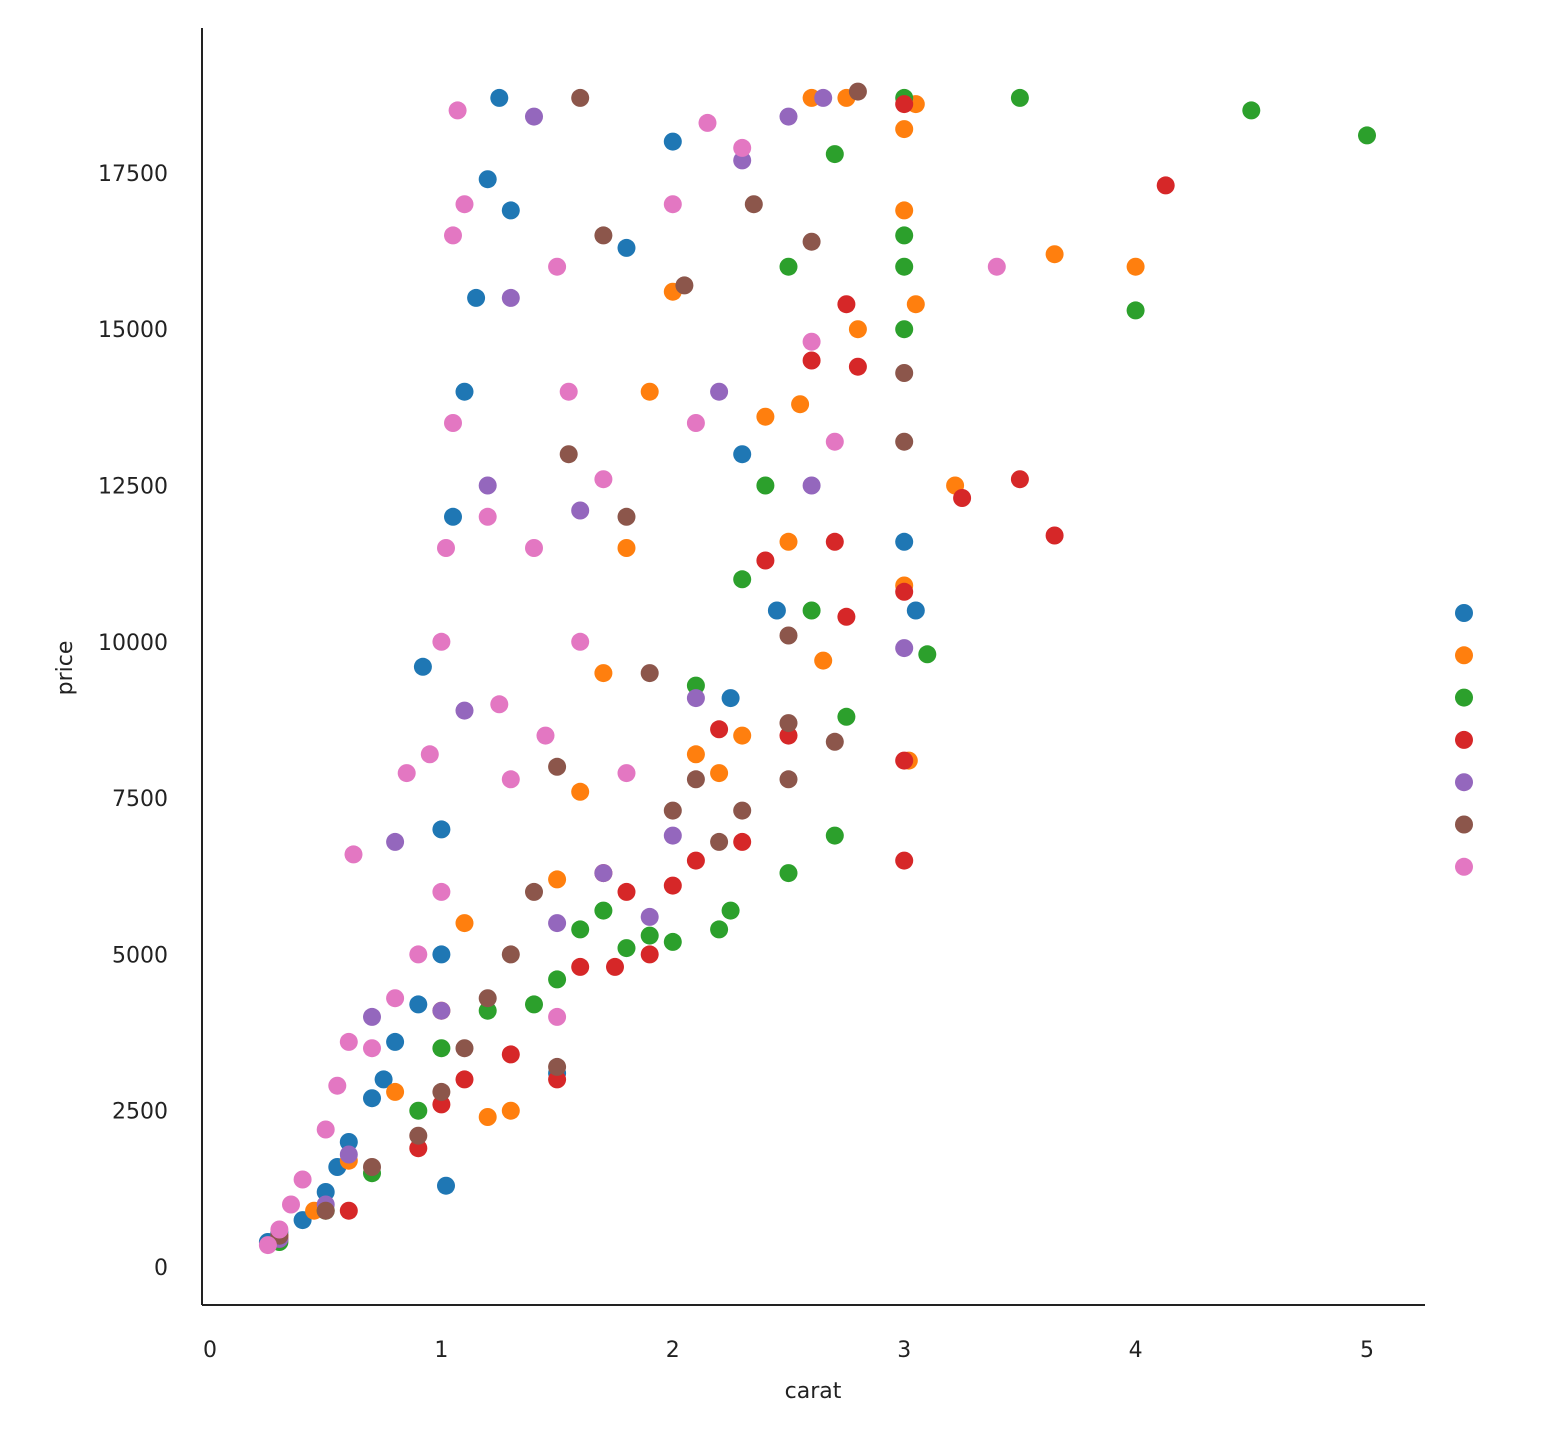  I want to click on x-axis-label: carat, so click(813, 1391).